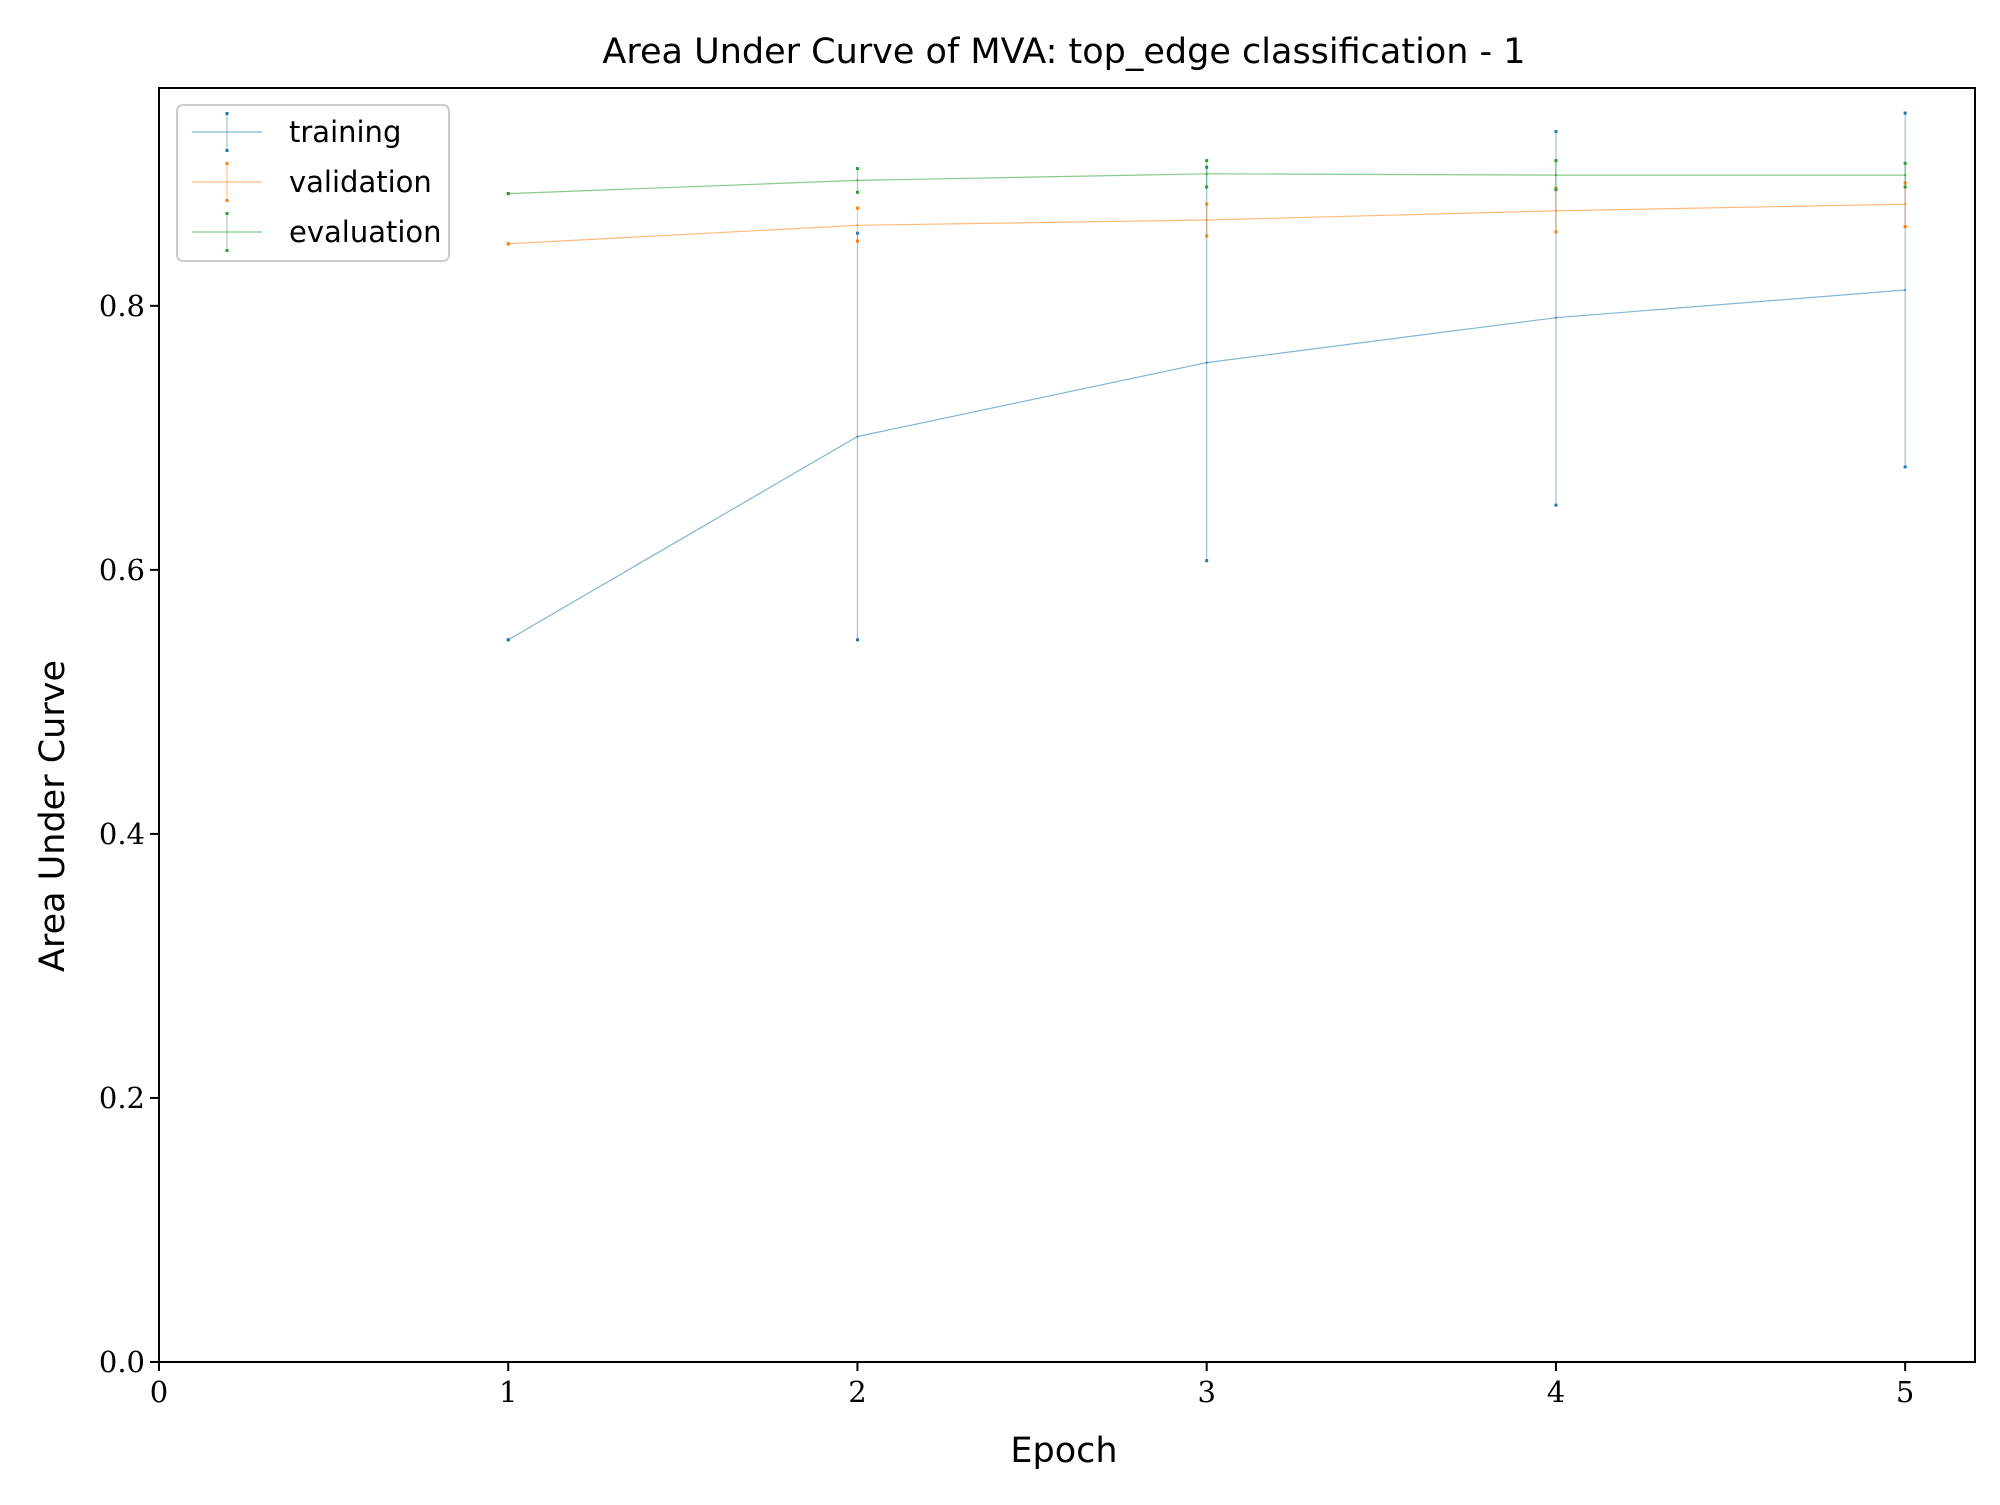 The height and width of the screenshot is (1505, 2000). I want to click on y-axis-label: Area Under Curve, so click(53, 816).